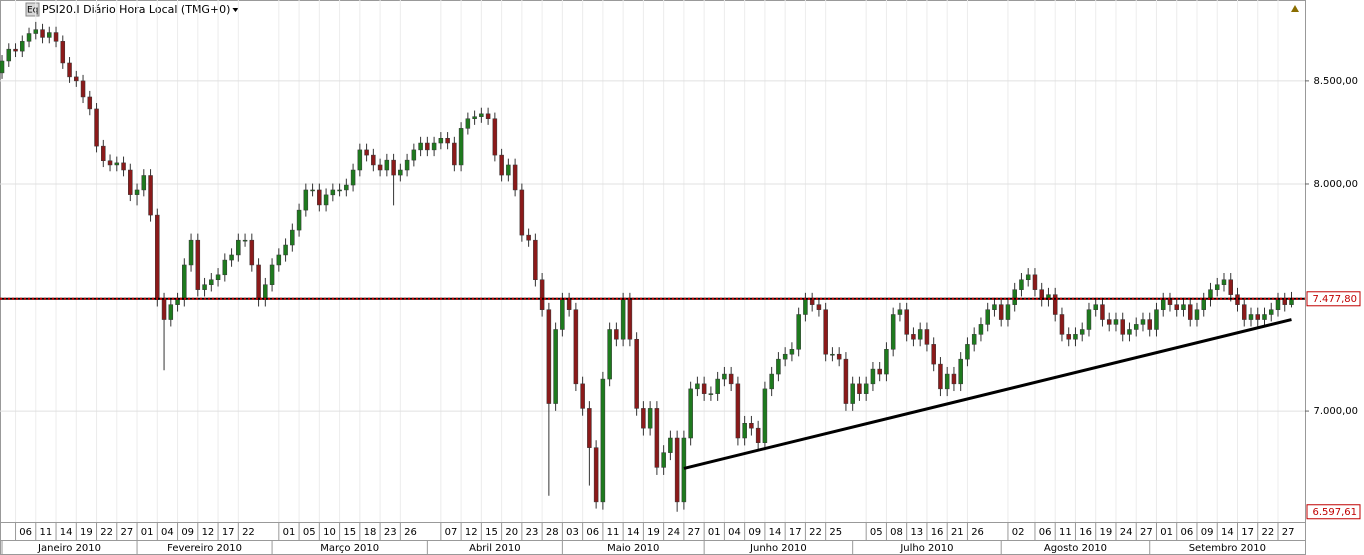 The height and width of the screenshot is (555, 1364). What do you see at coordinates (204, 548) in the screenshot?
I see `month-label: Fevereiro 2010` at bounding box center [204, 548].